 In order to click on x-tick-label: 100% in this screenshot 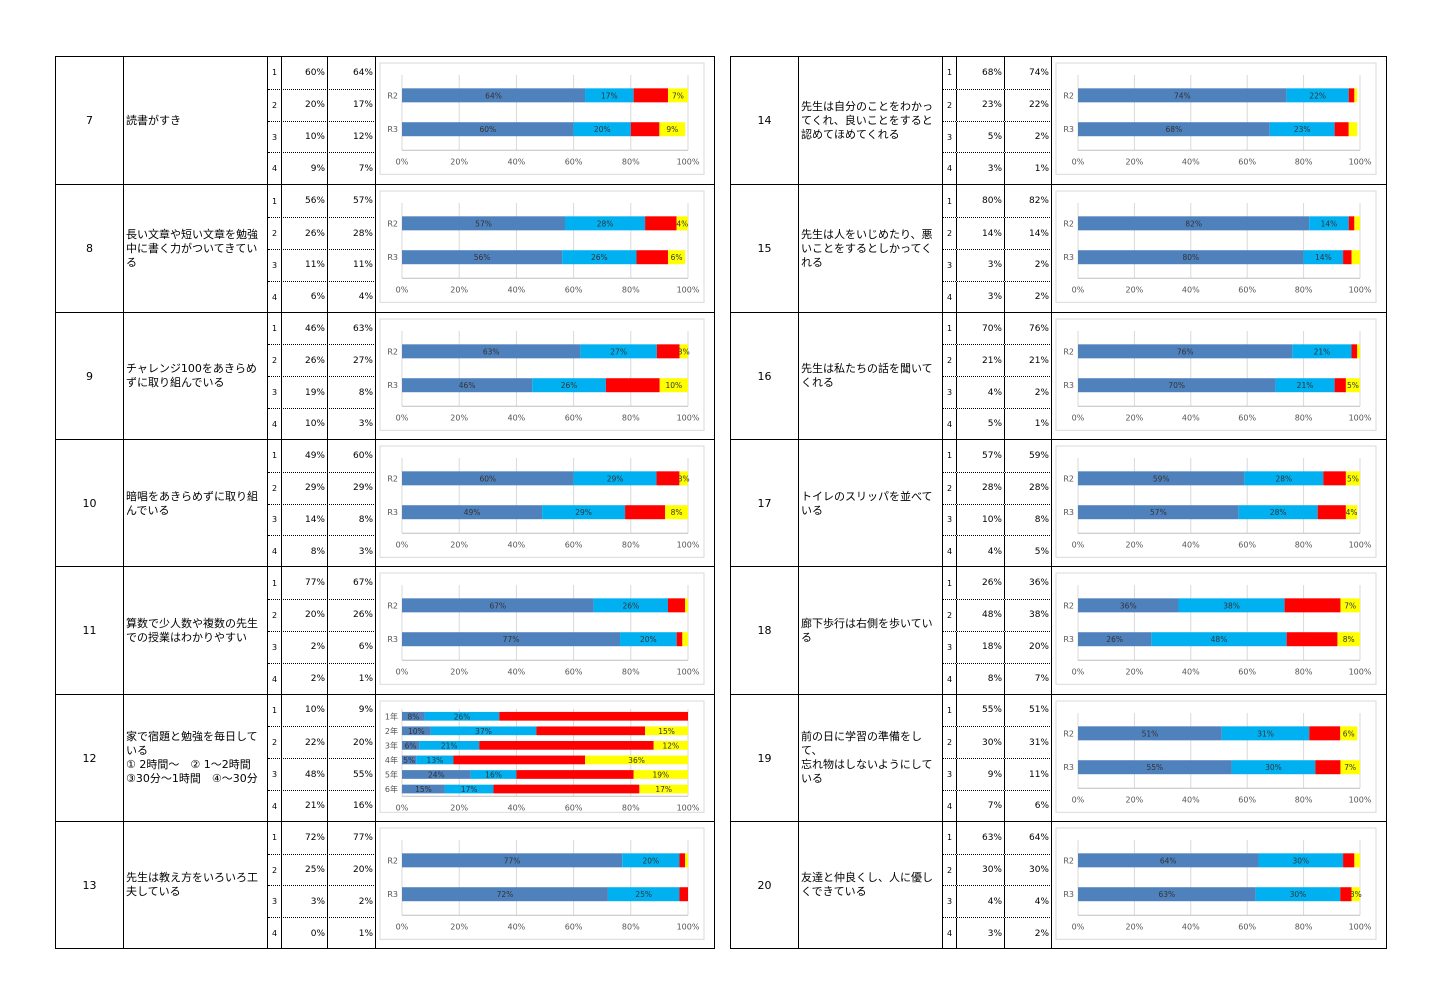, I will do `click(688, 544)`.